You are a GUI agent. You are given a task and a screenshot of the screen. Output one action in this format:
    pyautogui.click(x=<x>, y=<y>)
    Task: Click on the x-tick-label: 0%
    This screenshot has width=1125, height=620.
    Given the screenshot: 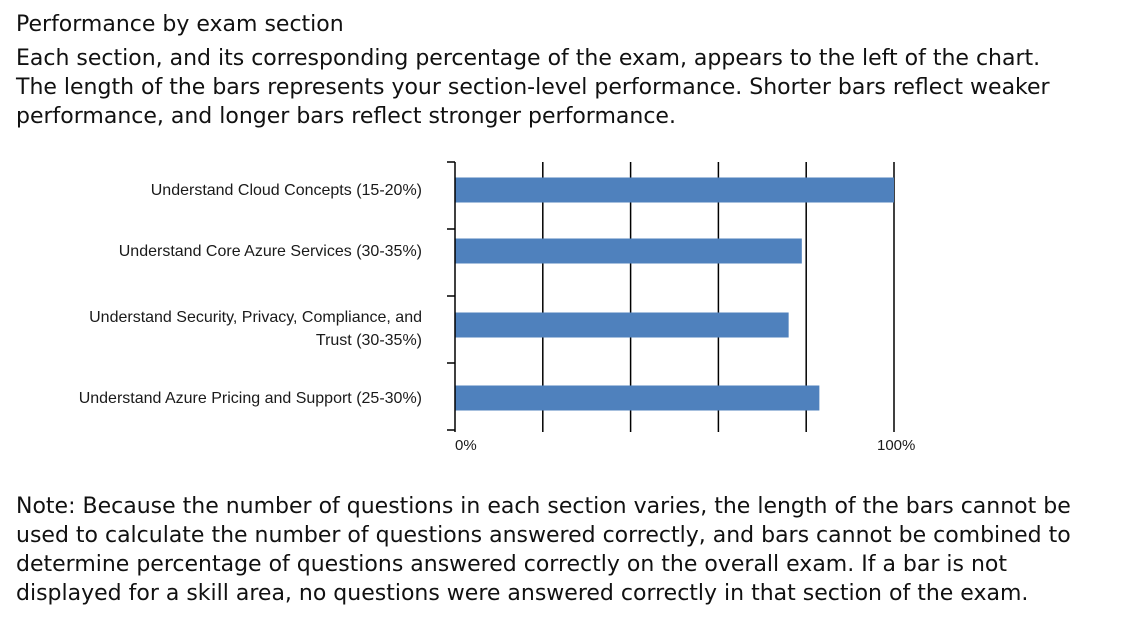 What is the action you would take?
    pyautogui.click(x=466, y=445)
    